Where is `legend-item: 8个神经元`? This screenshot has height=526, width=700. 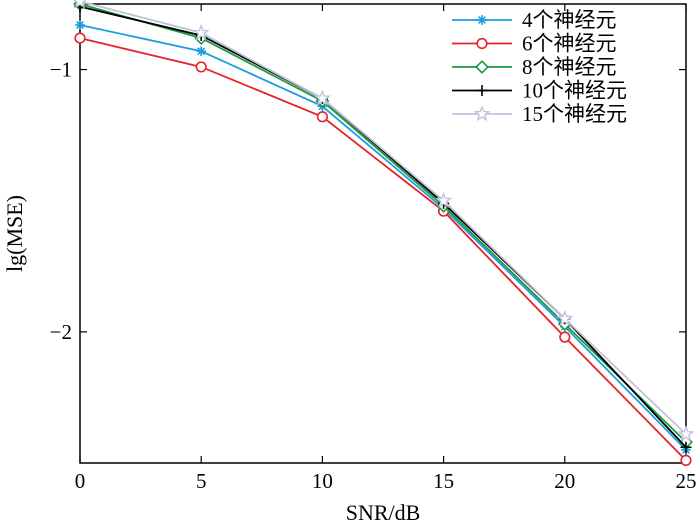 legend-item: 8个神经元 is located at coordinates (534, 67).